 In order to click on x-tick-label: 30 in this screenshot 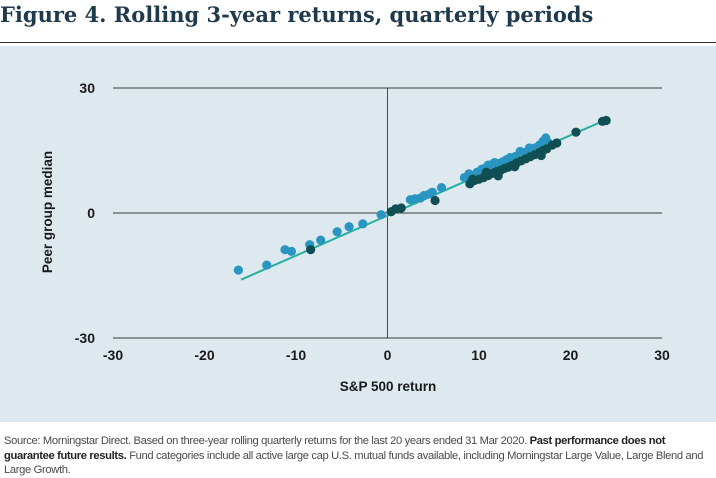, I will do `click(662, 355)`.